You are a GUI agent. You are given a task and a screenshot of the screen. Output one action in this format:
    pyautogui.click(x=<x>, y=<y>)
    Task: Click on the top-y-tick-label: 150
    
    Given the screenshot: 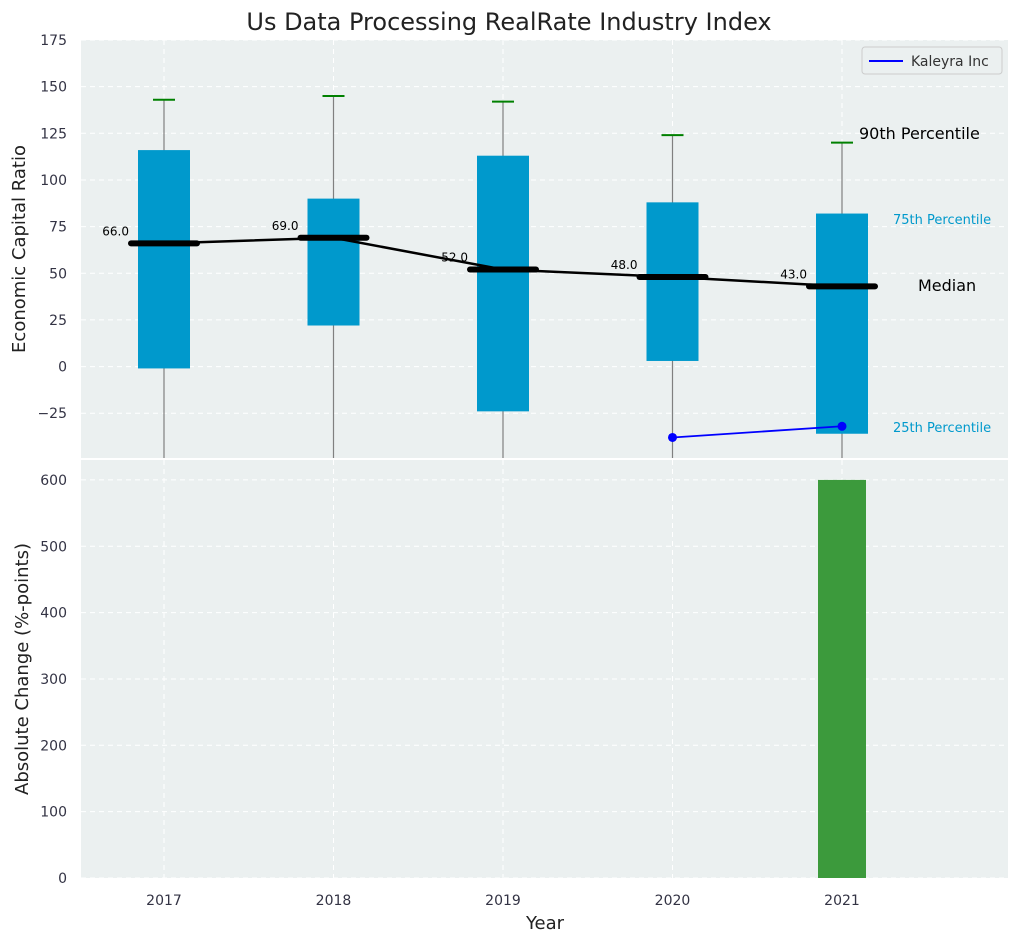 What is the action you would take?
    pyautogui.click(x=53, y=88)
    